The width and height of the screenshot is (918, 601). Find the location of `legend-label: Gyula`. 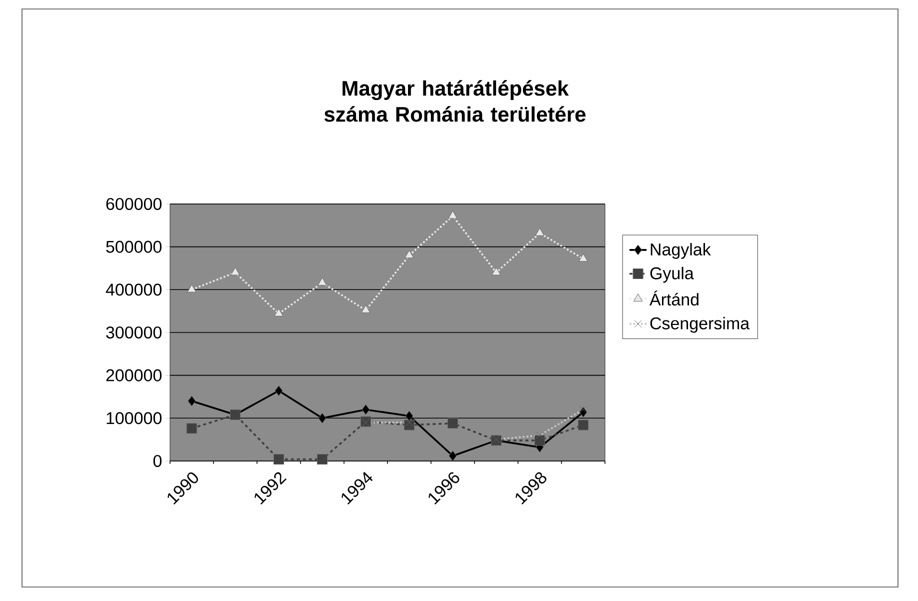

legend-label: Gyula is located at coordinates (672, 274).